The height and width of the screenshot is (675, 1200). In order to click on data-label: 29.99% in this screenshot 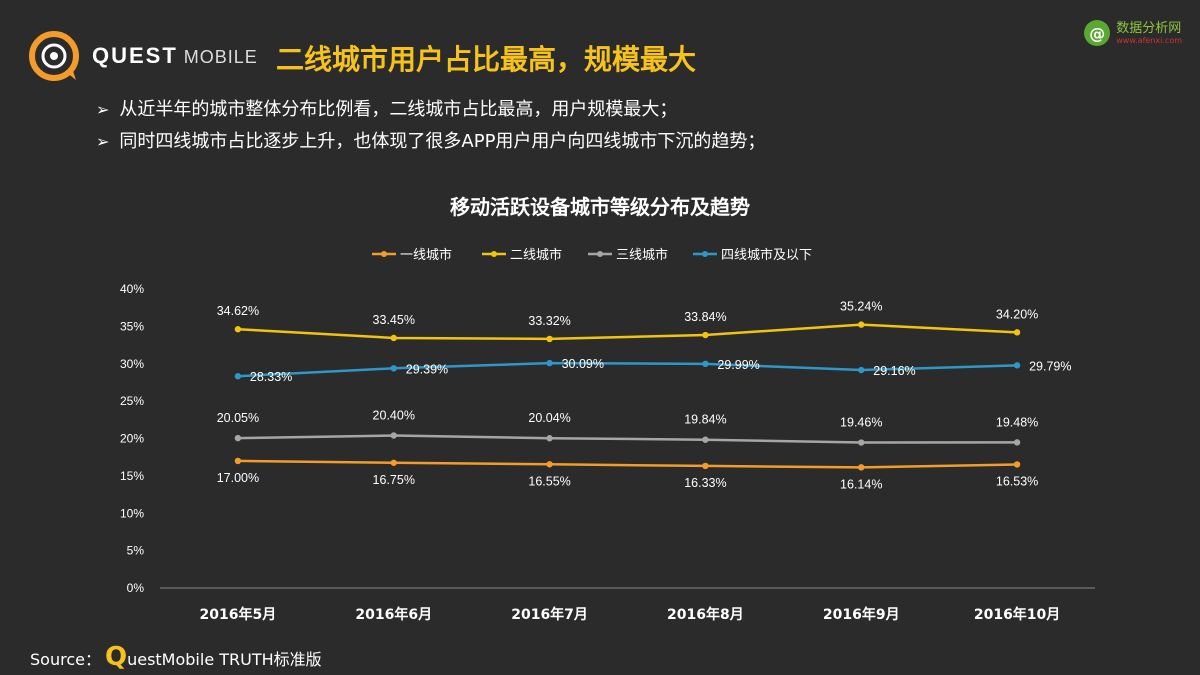, I will do `click(738, 365)`.